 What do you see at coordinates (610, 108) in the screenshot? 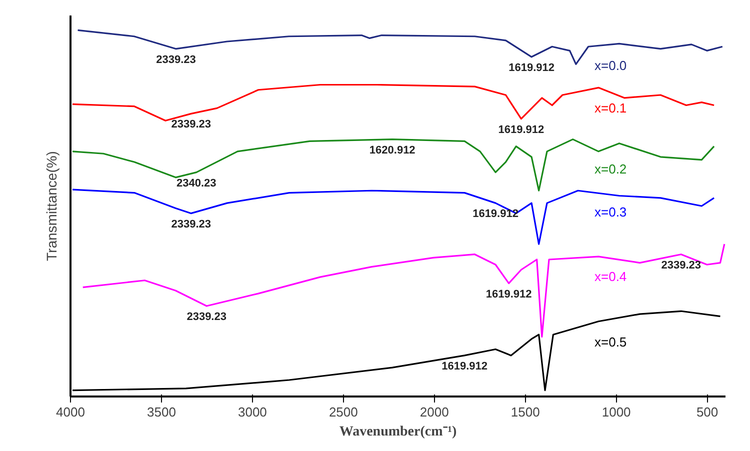
I see `series-label: x=0.1` at bounding box center [610, 108].